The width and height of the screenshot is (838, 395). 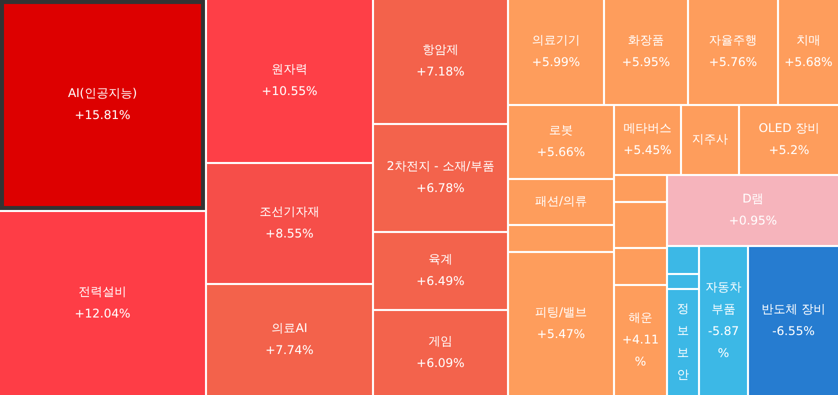 I want to click on category-label: 의료기기, so click(x=556, y=40).